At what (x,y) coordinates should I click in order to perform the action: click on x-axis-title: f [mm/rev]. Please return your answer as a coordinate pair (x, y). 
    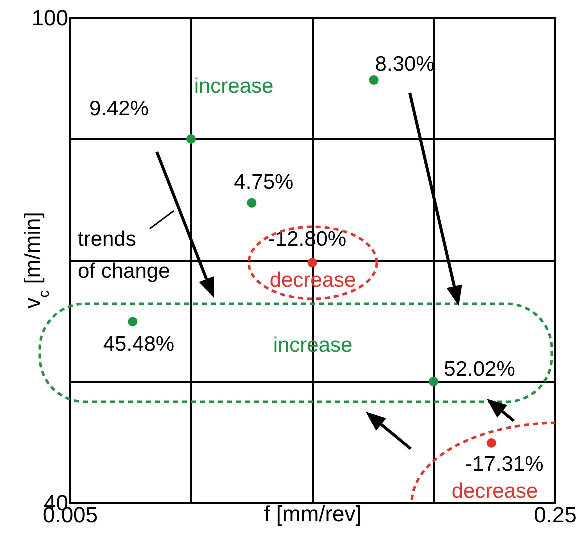
    Looking at the image, I should click on (313, 514).